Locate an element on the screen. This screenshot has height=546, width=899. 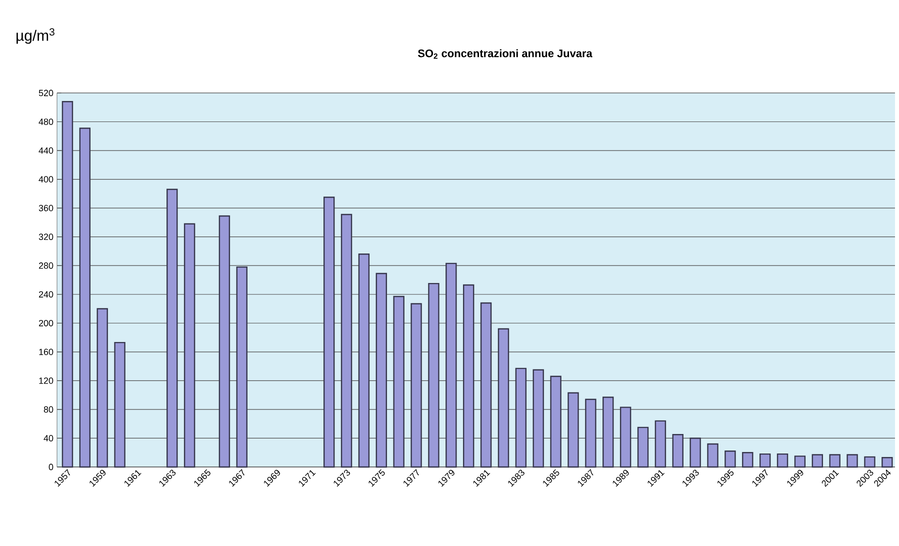
chart-title: SO$_{2}$ concentrazioni annue Juvara is located at coordinates (505, 54).